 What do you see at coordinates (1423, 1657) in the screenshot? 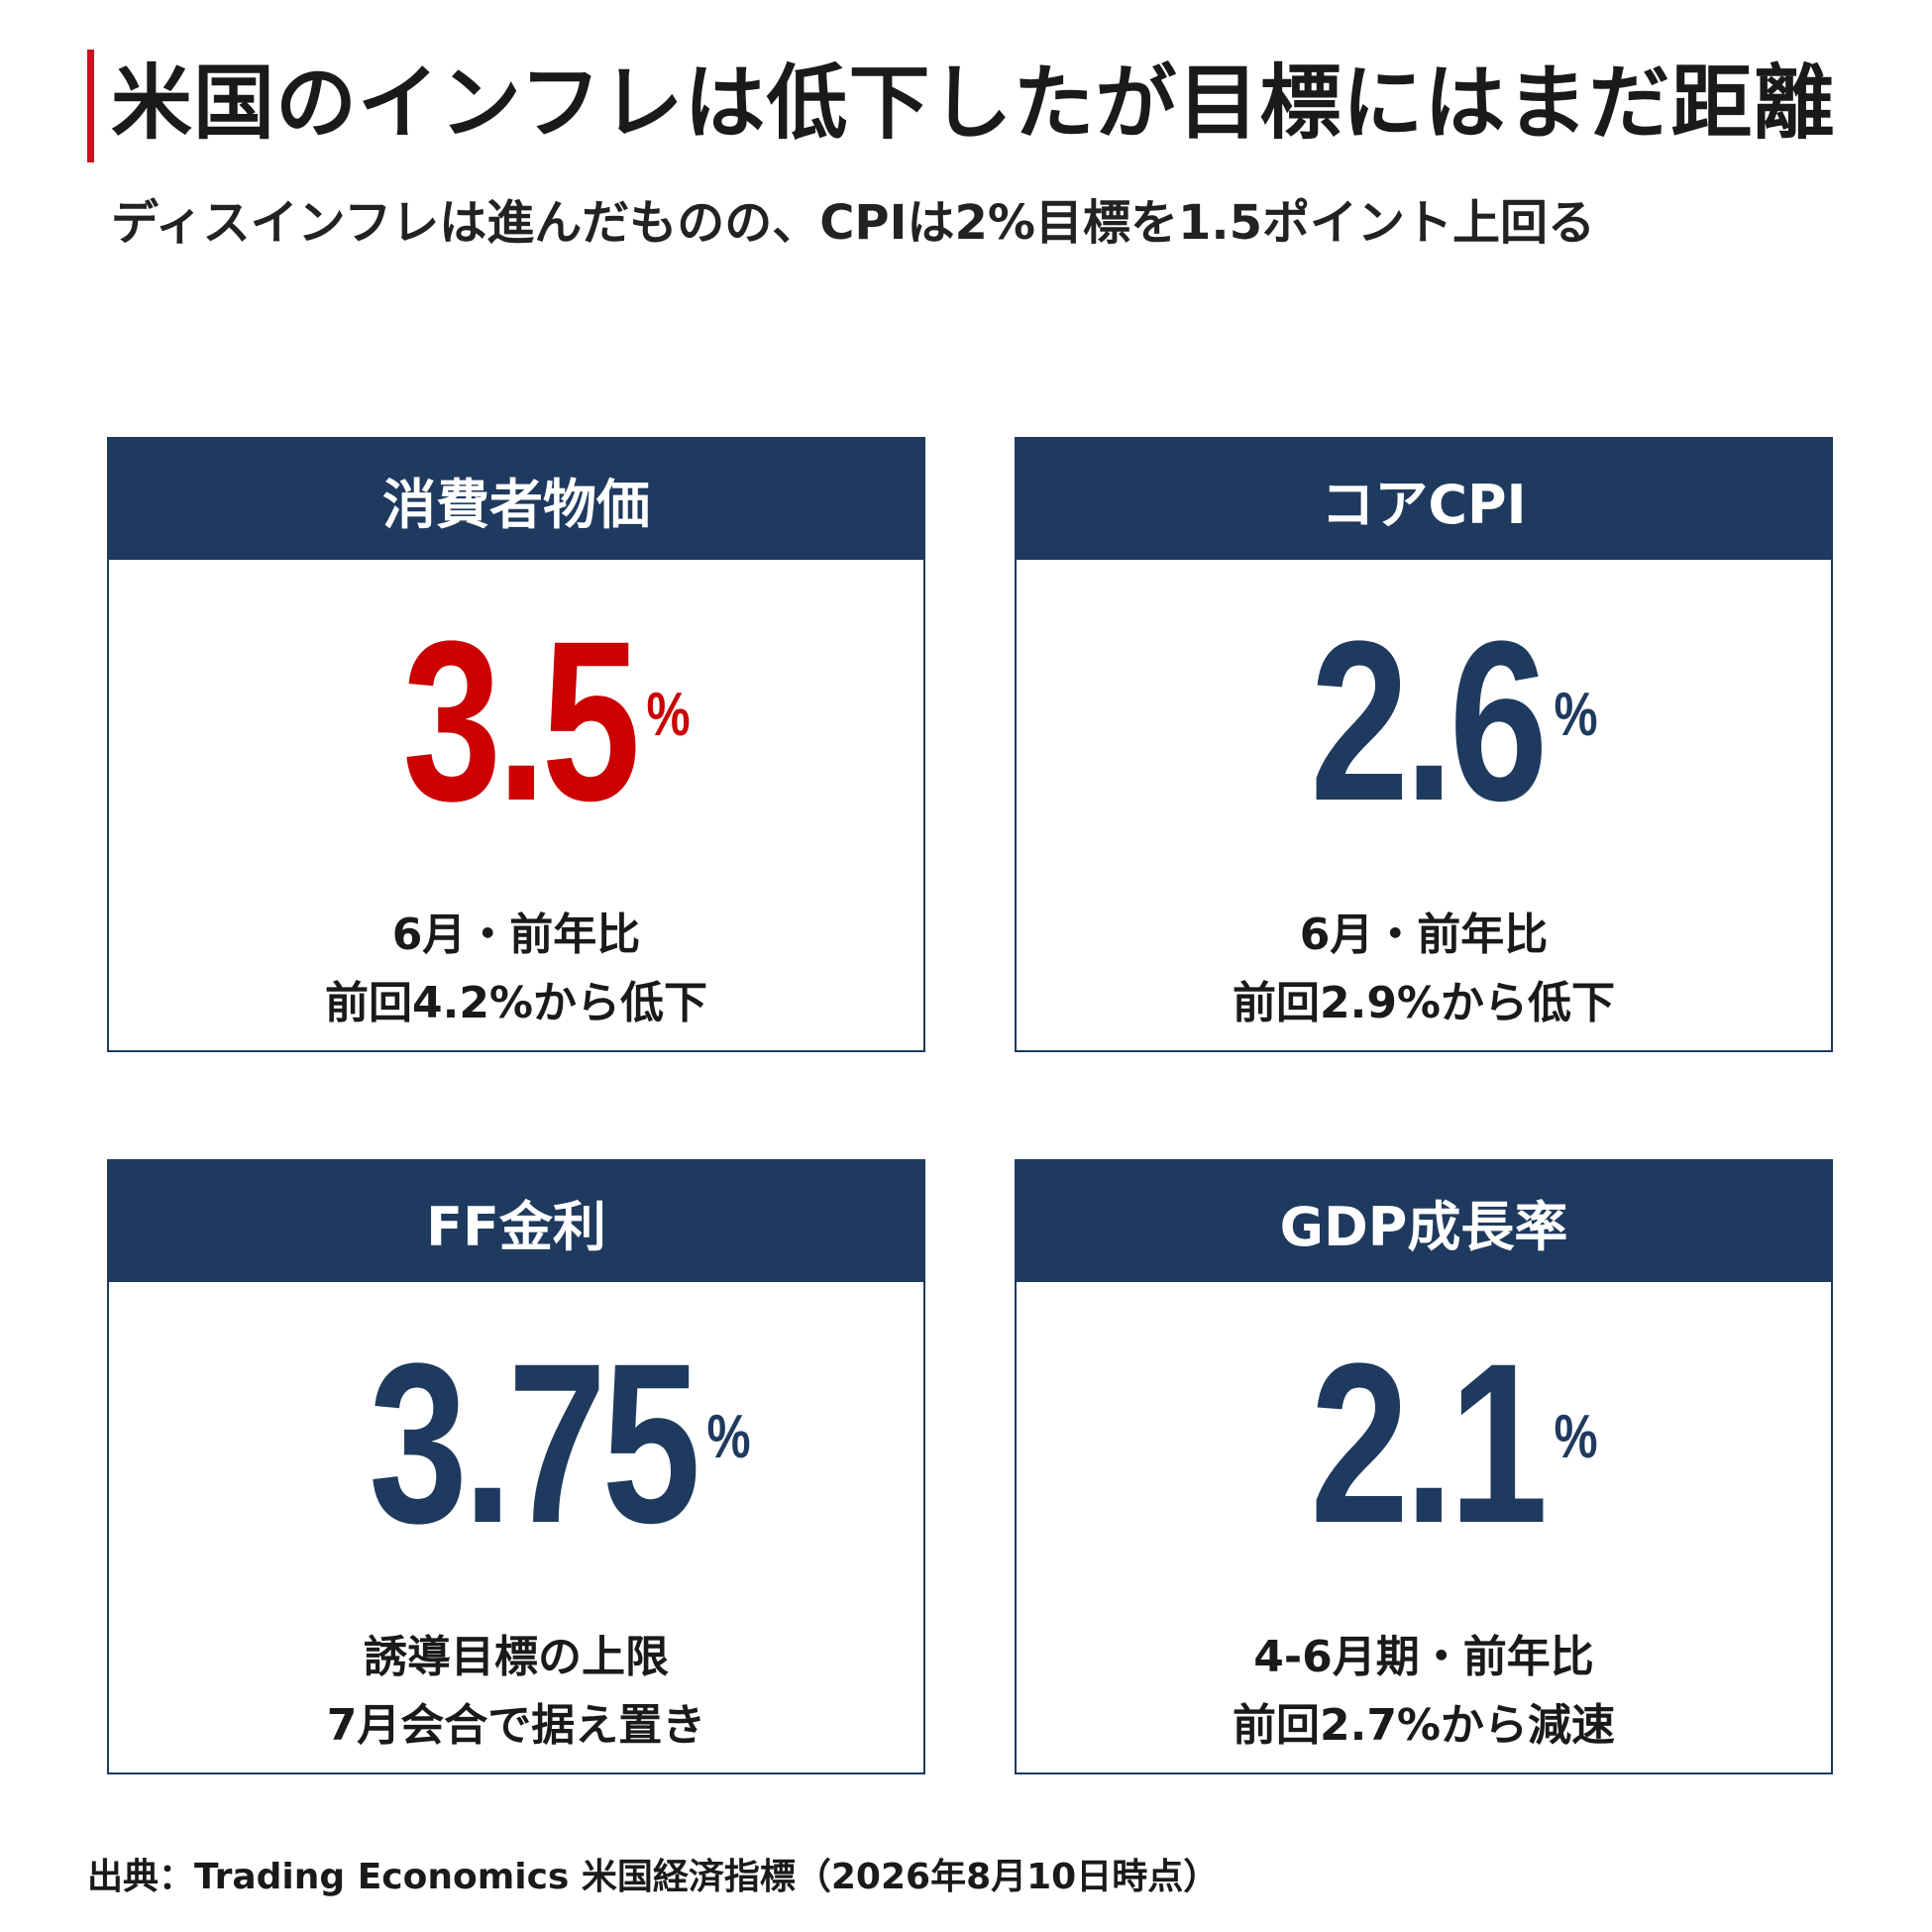
I see `card-note-line1: 4-6月期・前年比` at bounding box center [1423, 1657].